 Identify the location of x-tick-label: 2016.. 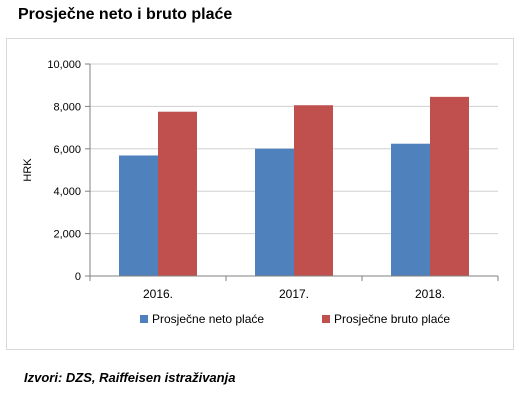
(158, 294).